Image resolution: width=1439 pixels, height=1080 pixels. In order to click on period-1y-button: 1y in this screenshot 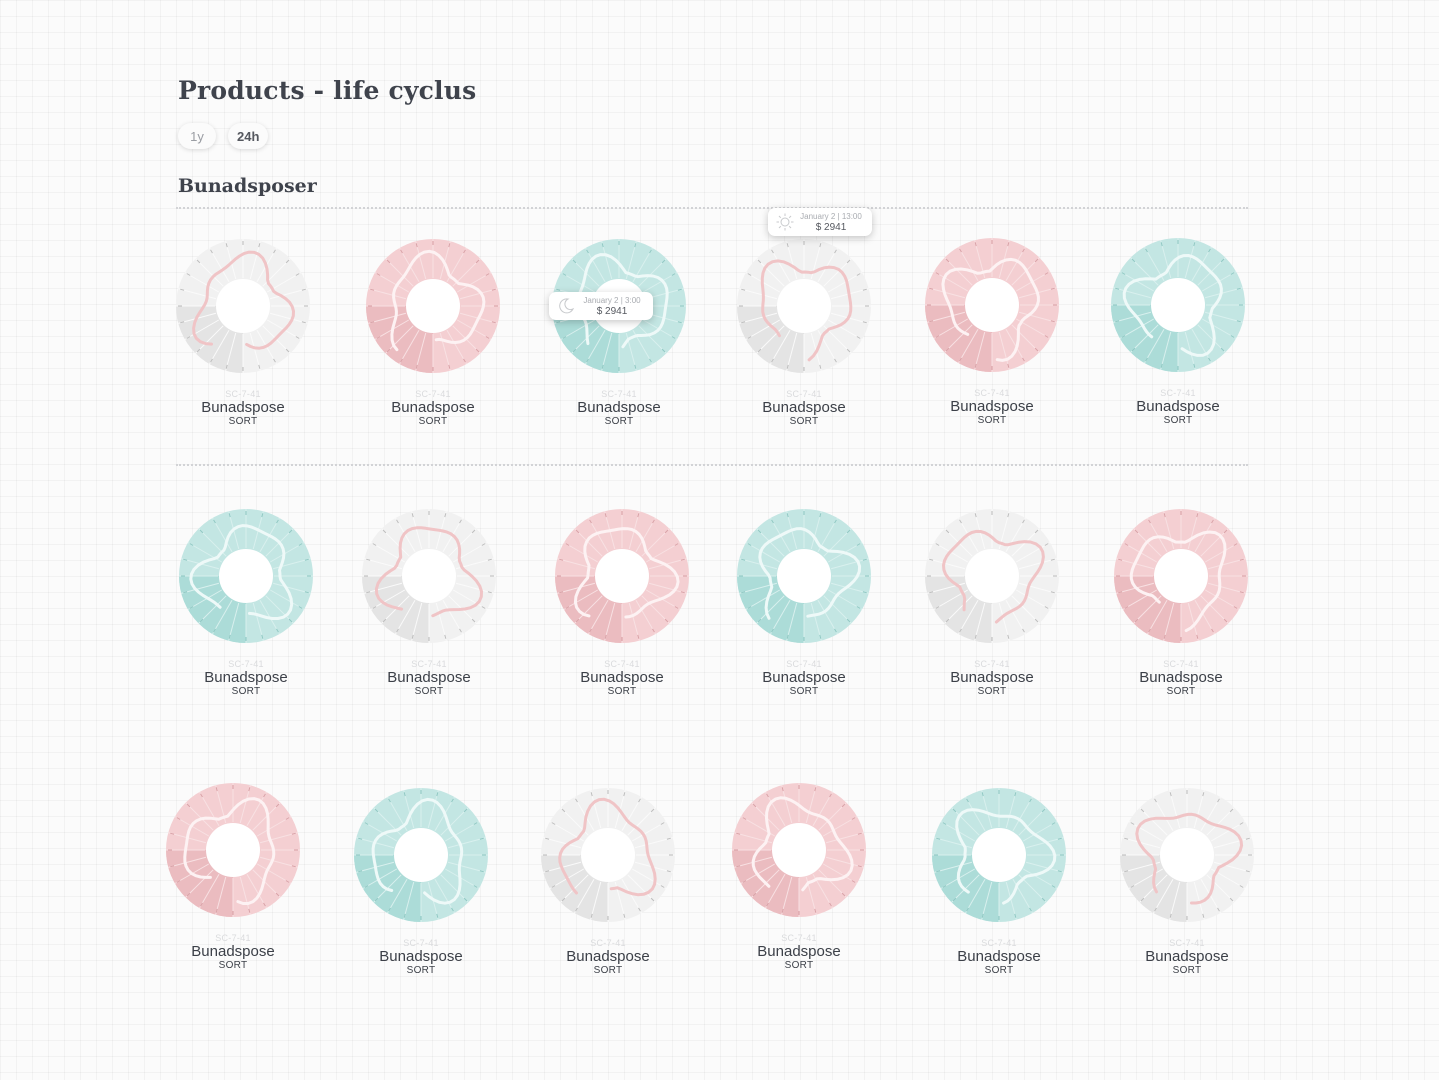, I will do `click(197, 136)`.